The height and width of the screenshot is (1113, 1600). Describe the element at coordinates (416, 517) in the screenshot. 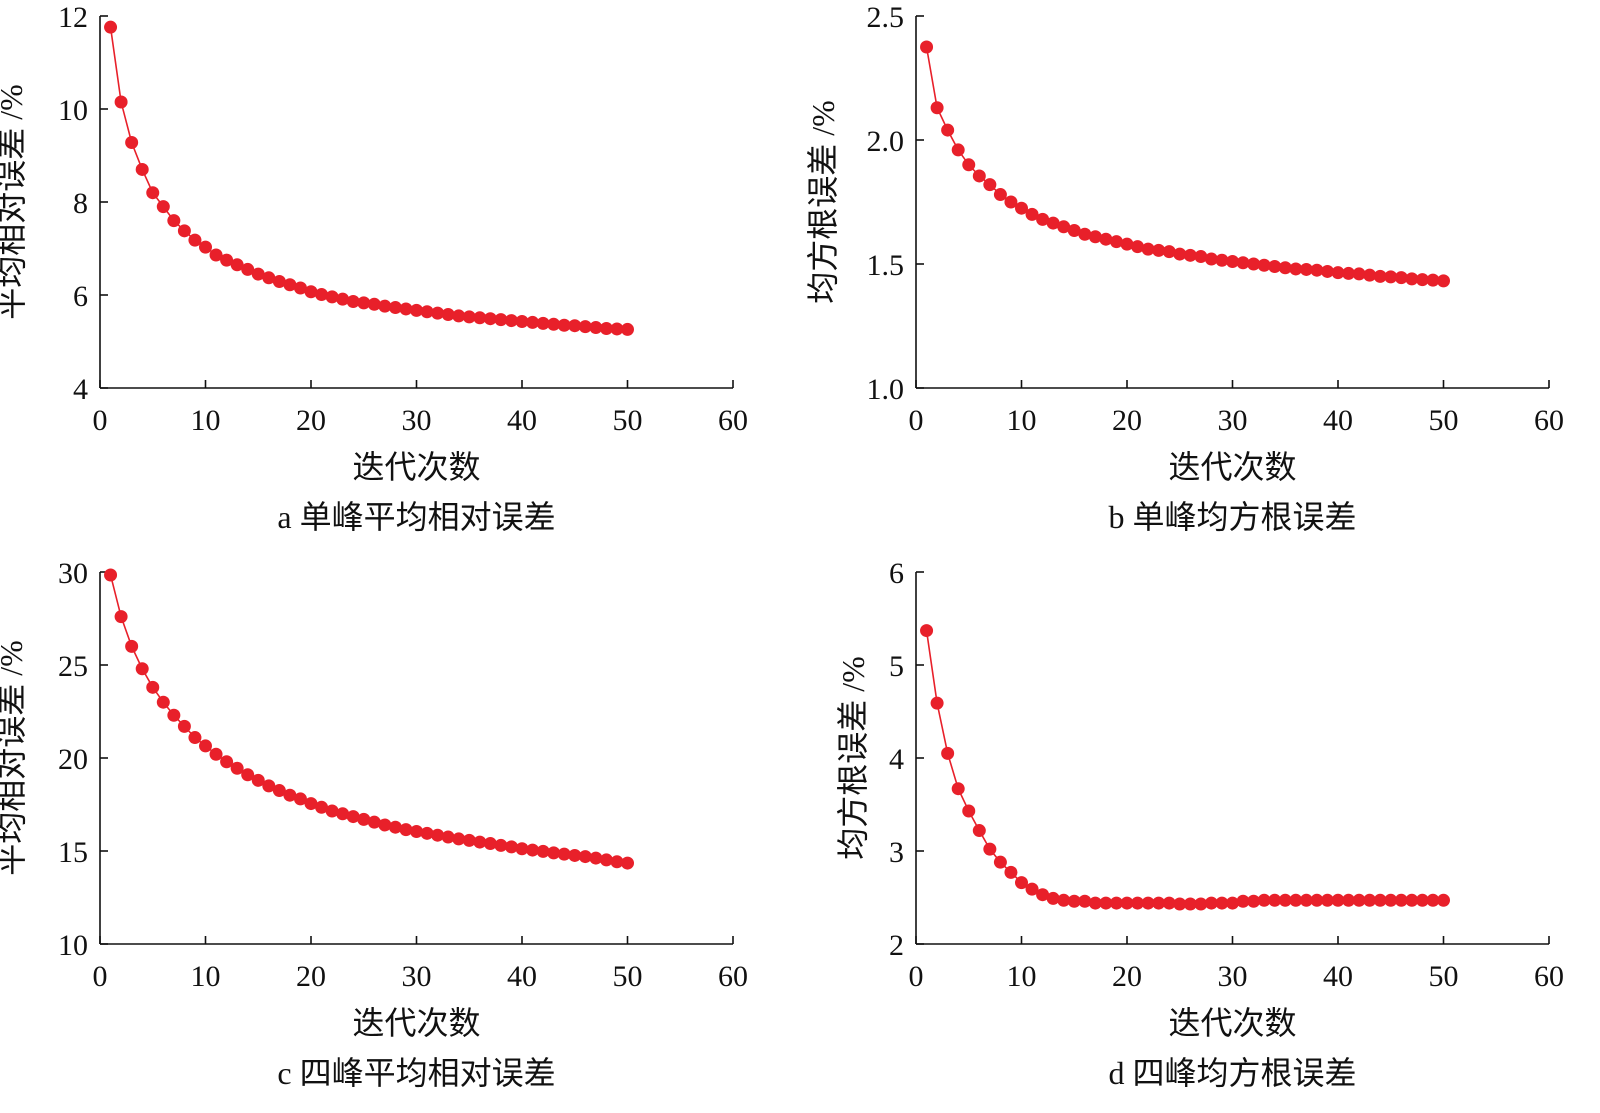

I see `panel-caption: a 单峰平均相对误差` at that location.